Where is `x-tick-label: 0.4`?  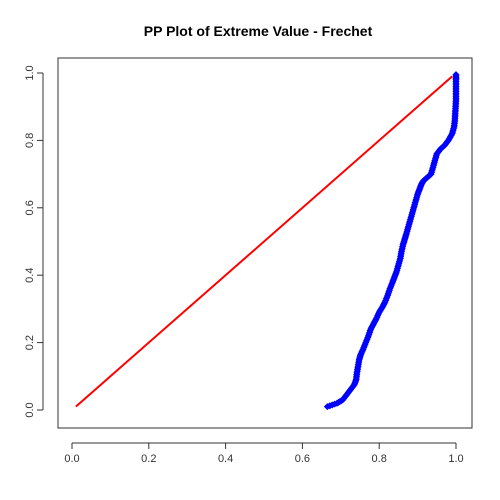 x-tick-label: 0.4 is located at coordinates (225, 459).